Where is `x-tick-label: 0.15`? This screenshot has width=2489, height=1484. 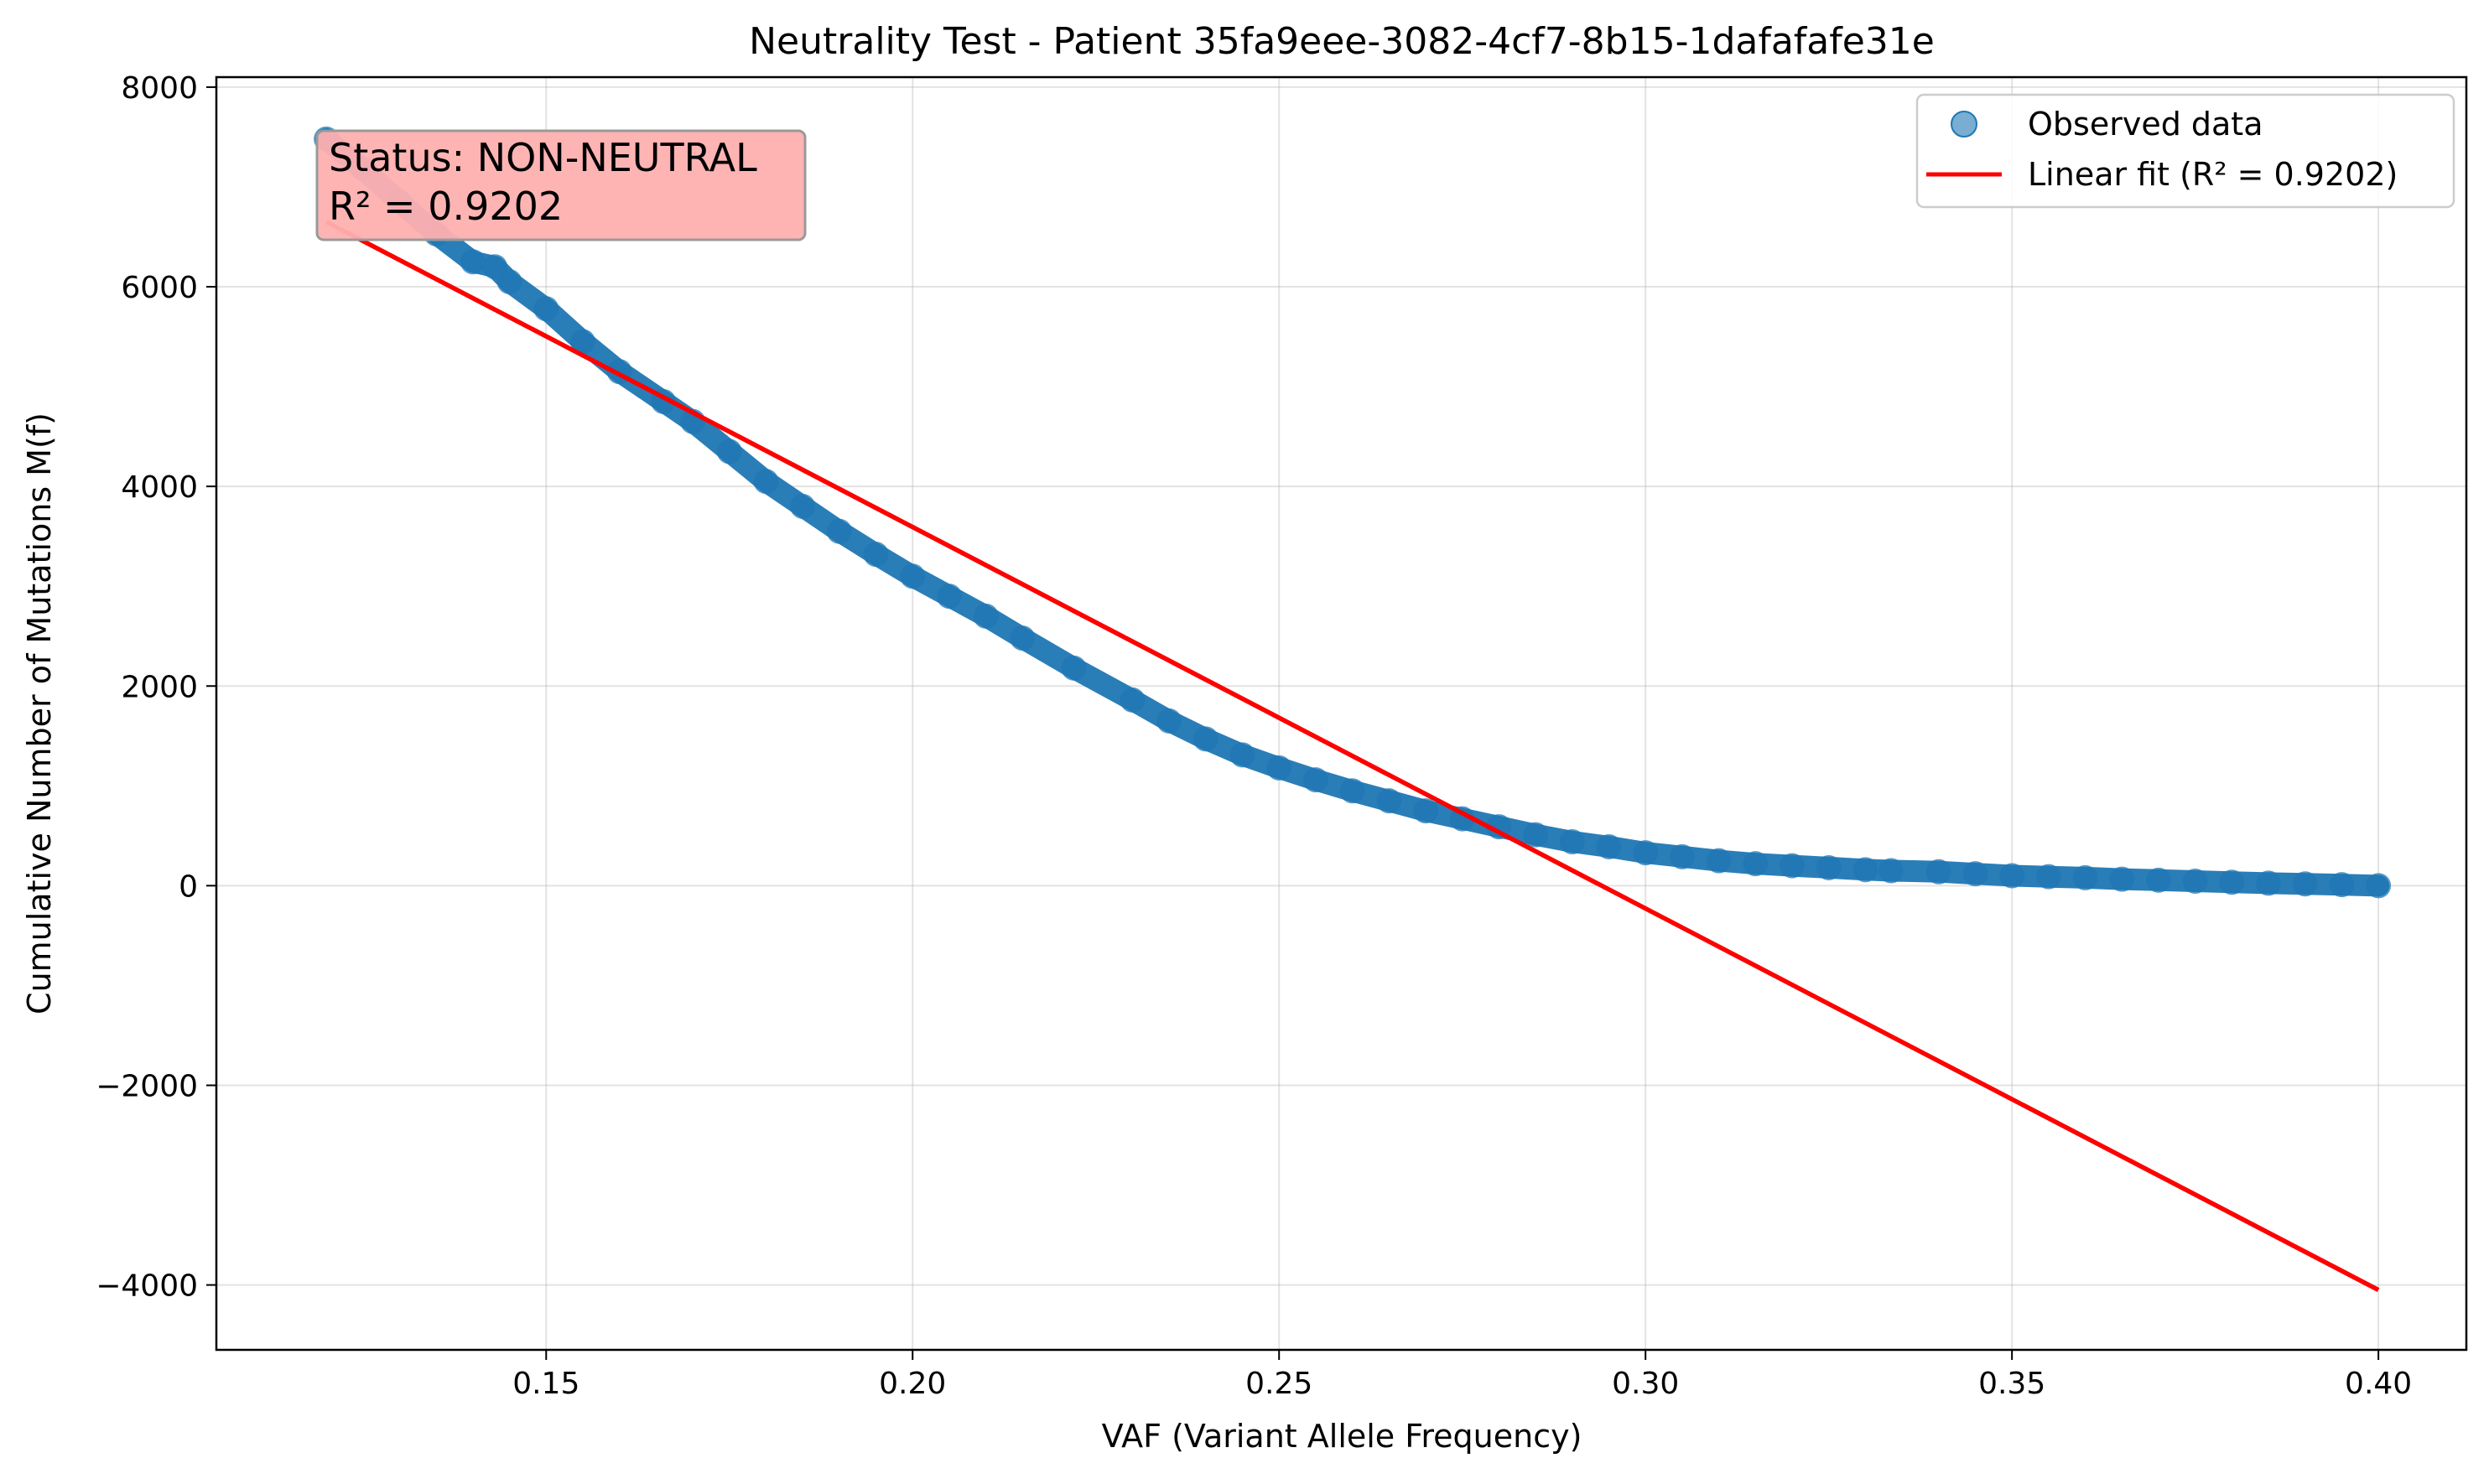
x-tick-label: 0.15 is located at coordinates (545, 1384).